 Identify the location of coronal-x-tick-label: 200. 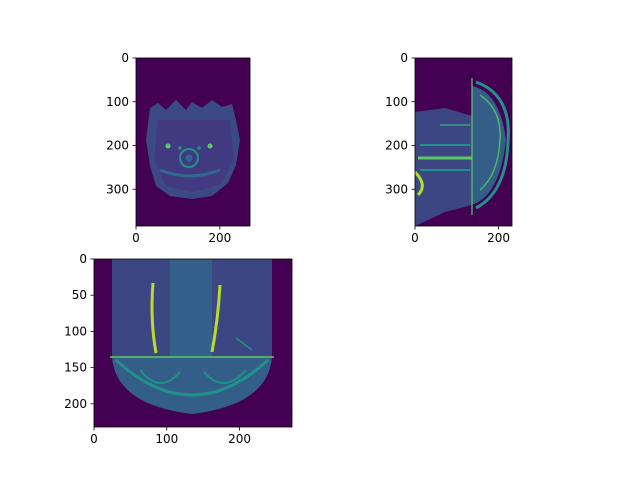
(239, 439).